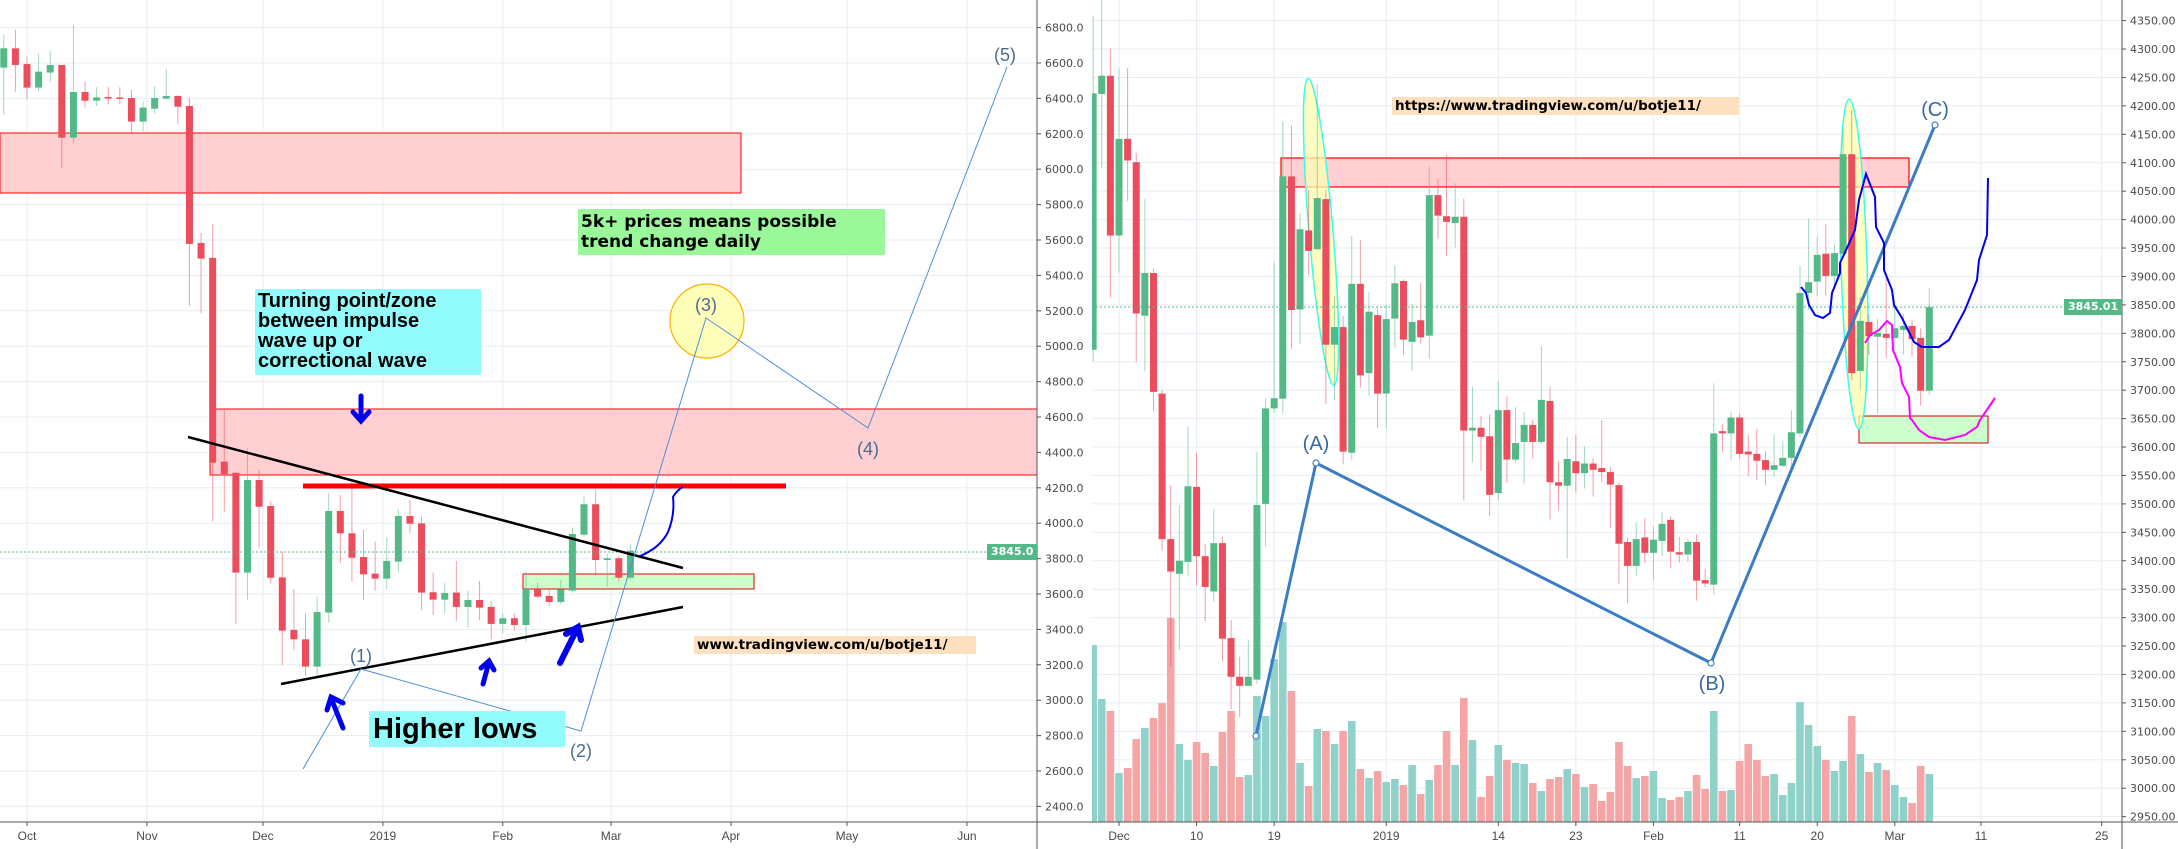  I want to click on wave-point-b, so click(1711, 663).